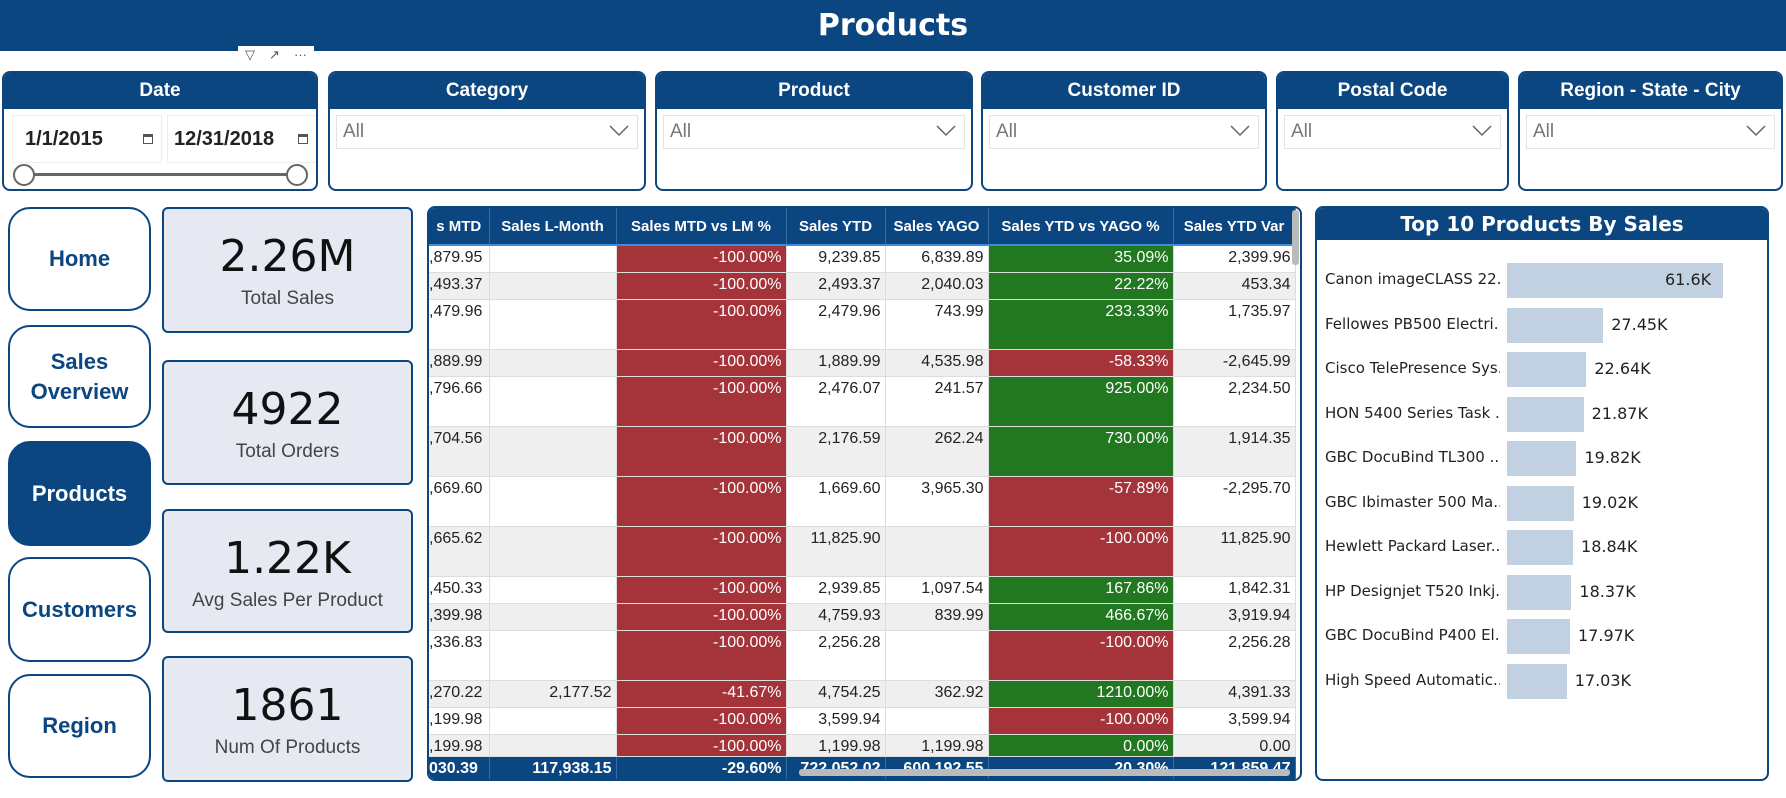 The width and height of the screenshot is (1786, 798). What do you see at coordinates (87, 139) in the screenshot?
I see `start-date-input: 1/1/2015` at bounding box center [87, 139].